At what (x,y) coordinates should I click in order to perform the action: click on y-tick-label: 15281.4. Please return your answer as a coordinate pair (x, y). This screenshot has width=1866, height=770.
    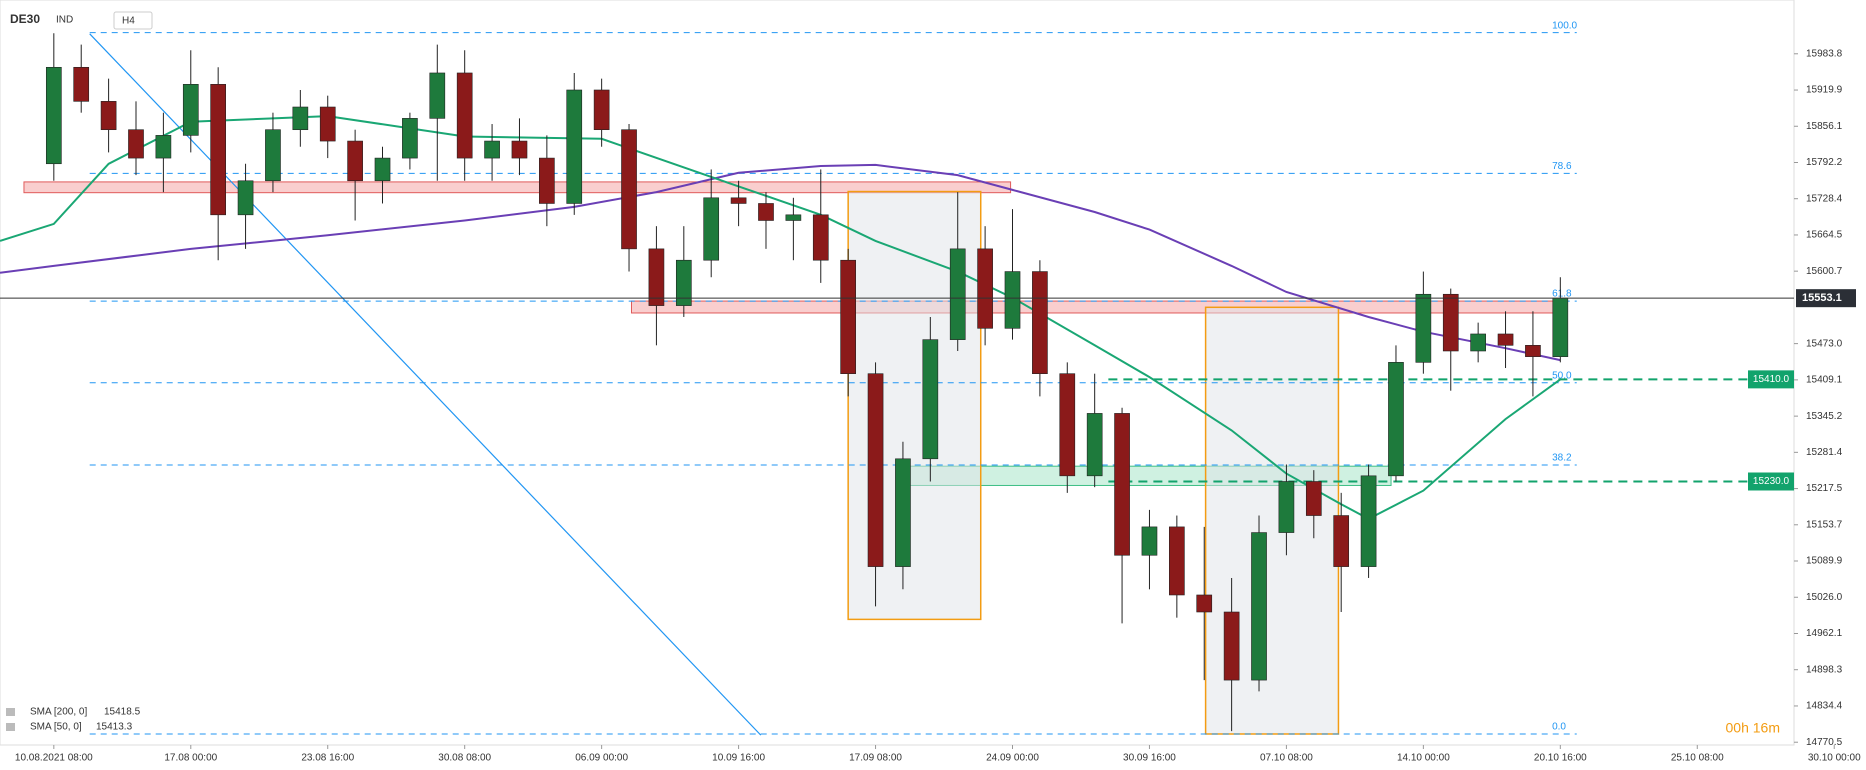
    Looking at the image, I should click on (1824, 452).